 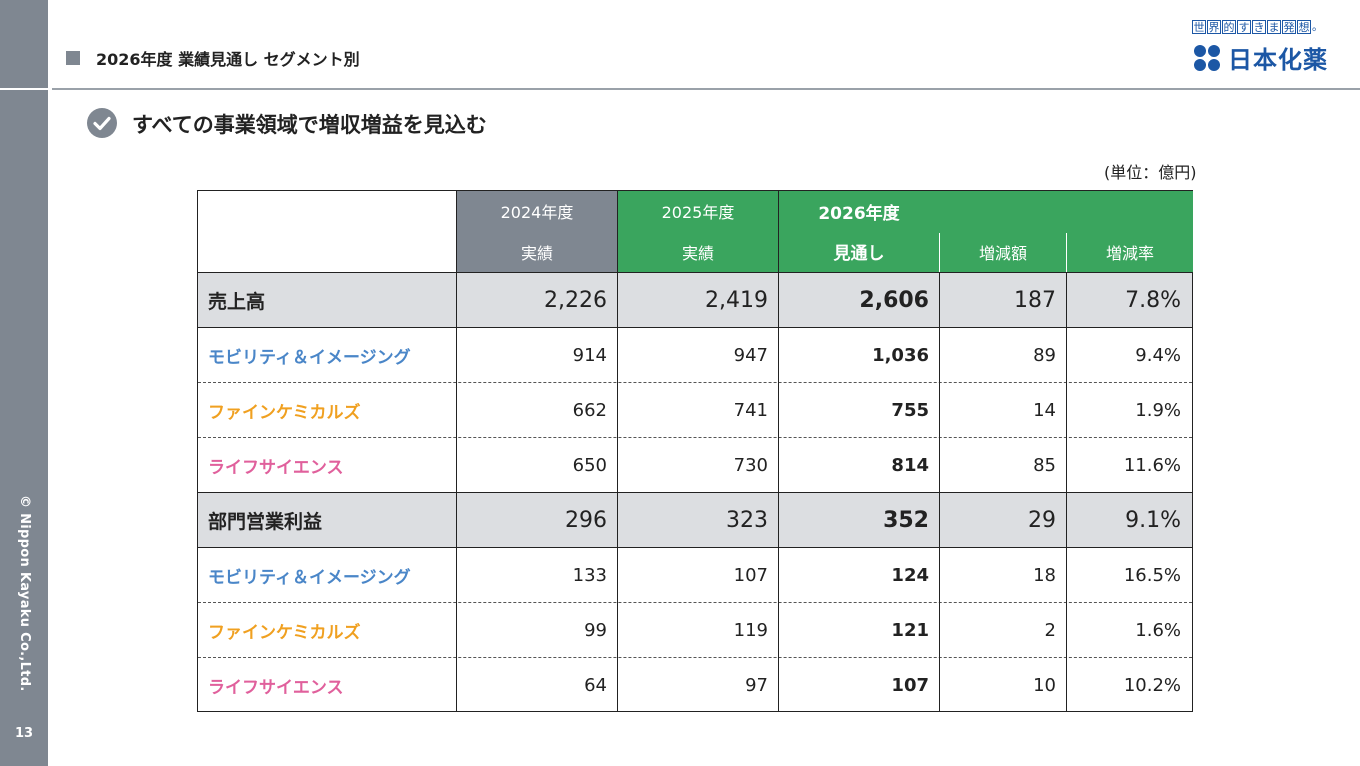 What do you see at coordinates (1207, 57) in the screenshot?
I see `logo-mark-icon` at bounding box center [1207, 57].